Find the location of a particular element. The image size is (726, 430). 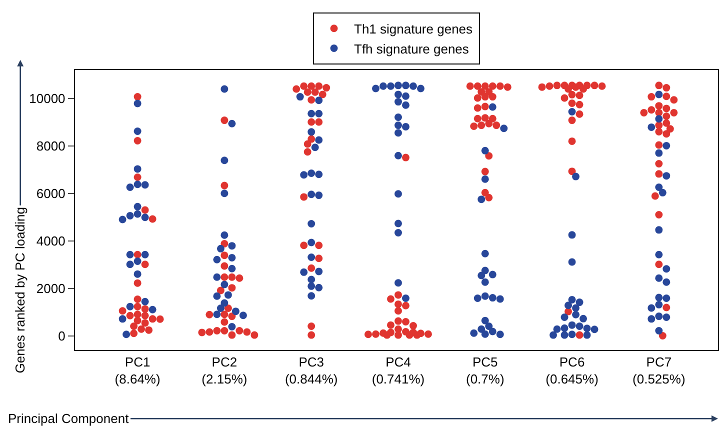

legend-label: Th1 signature genes is located at coordinates (414, 28).